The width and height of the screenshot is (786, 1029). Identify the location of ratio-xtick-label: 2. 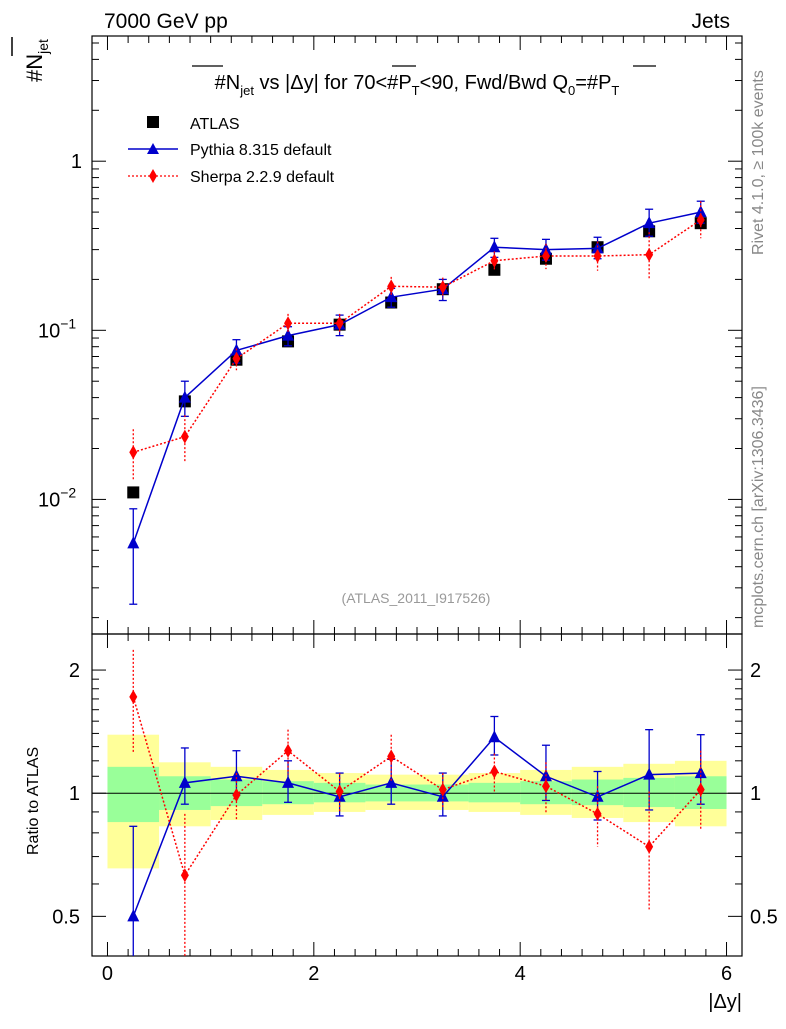
(313, 974).